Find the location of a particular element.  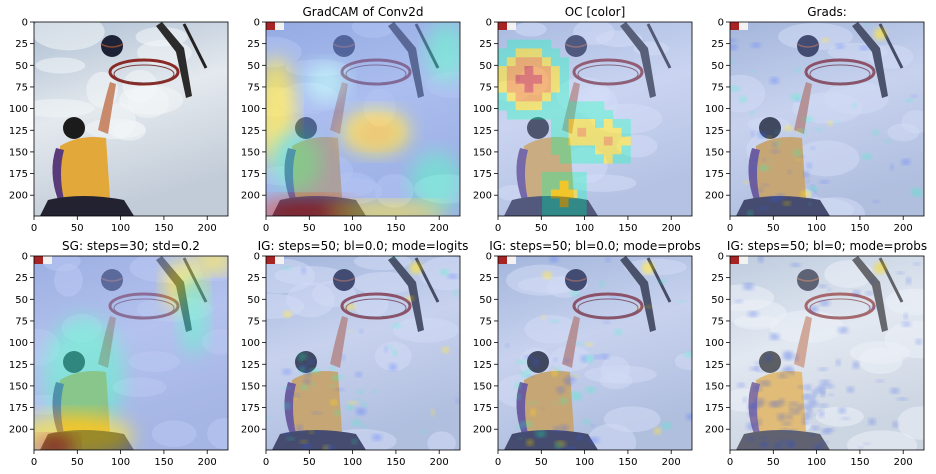

photo-net is located at coordinates (840, 74).